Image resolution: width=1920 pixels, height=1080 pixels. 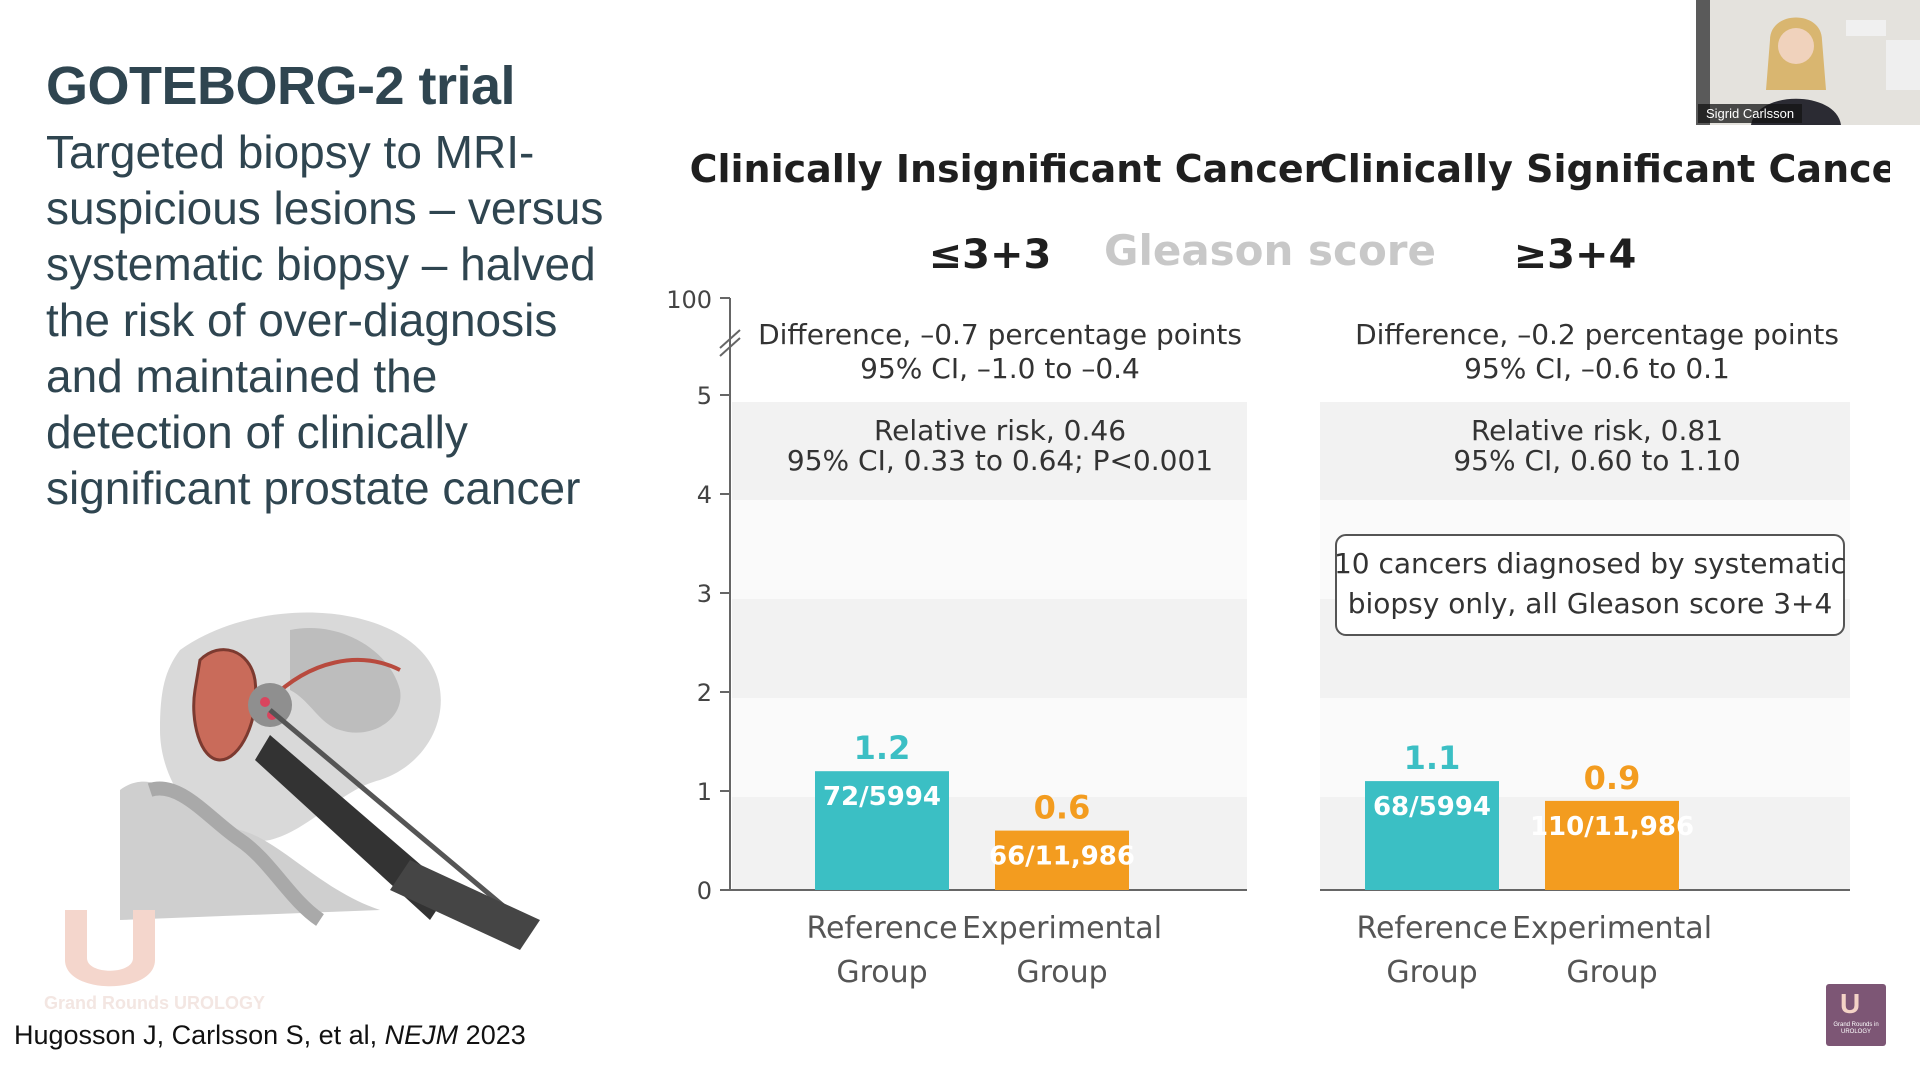 What do you see at coordinates (713, 643) in the screenshot?
I see `y-ticks: 0 1 2 3 4 5` at bounding box center [713, 643].